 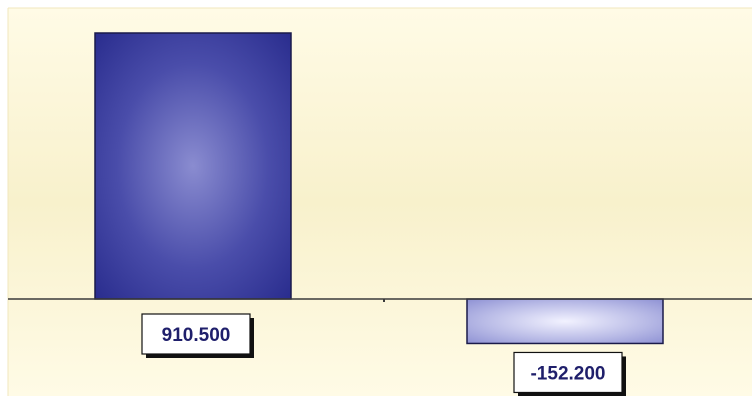 I want to click on axis-tick, so click(x=384, y=300).